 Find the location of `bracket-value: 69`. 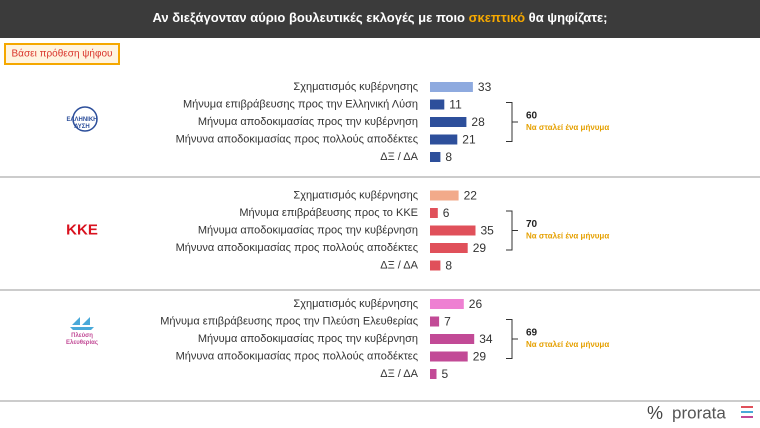

bracket-value: 69 is located at coordinates (532, 333).